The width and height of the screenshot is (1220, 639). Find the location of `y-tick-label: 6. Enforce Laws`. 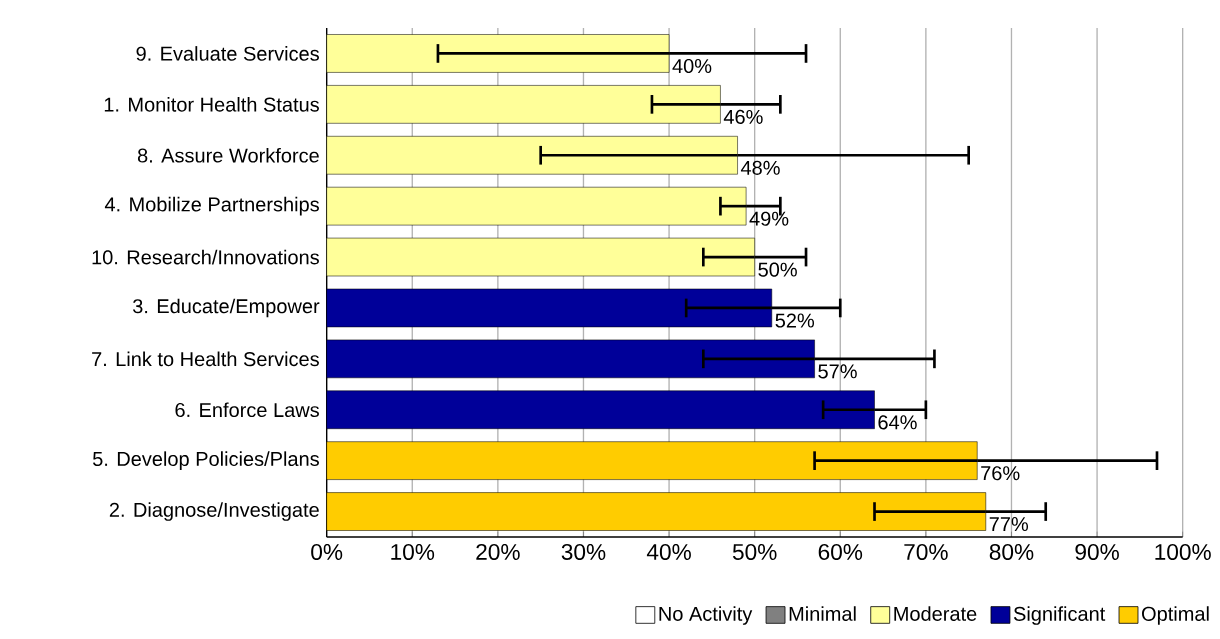

y-tick-label: 6. Enforce Laws is located at coordinates (247, 410).